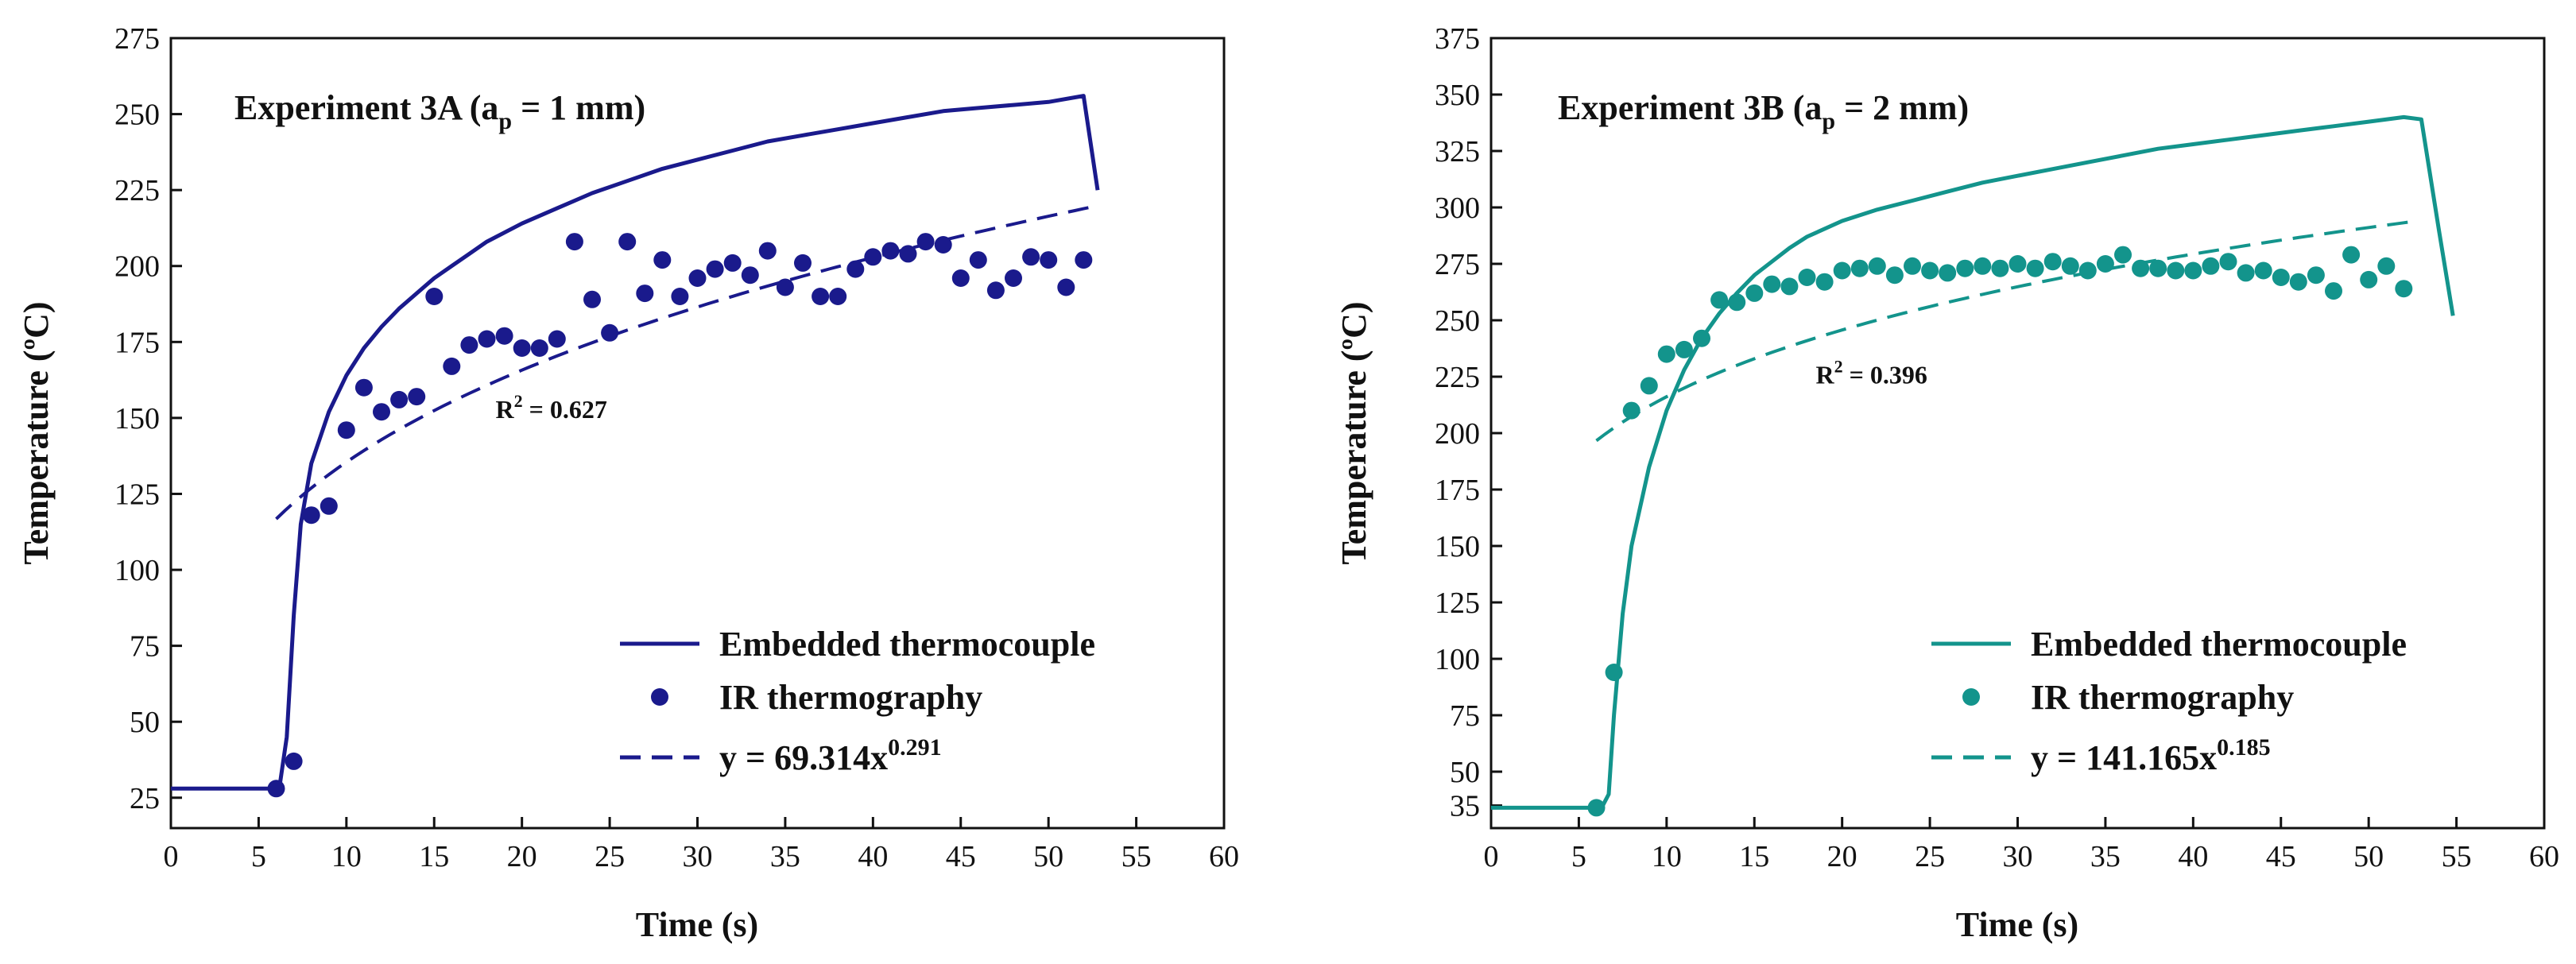 The width and height of the screenshot is (2576, 964). What do you see at coordinates (551, 407) in the screenshot?
I see `r2-annotation-3a: R2 = 0.627` at bounding box center [551, 407].